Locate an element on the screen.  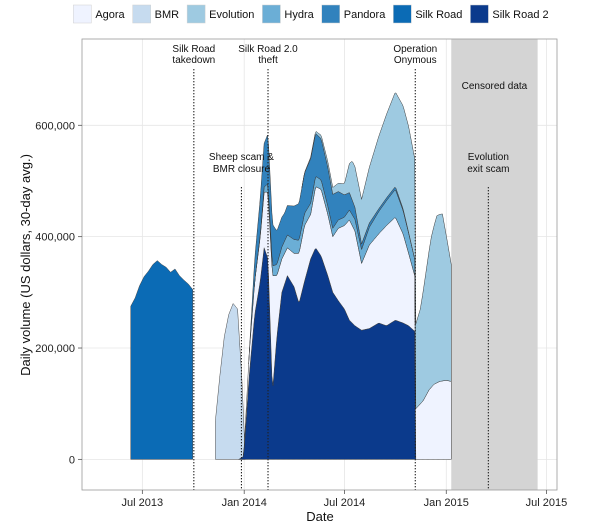
x-axis-title: Date is located at coordinates (319, 516).